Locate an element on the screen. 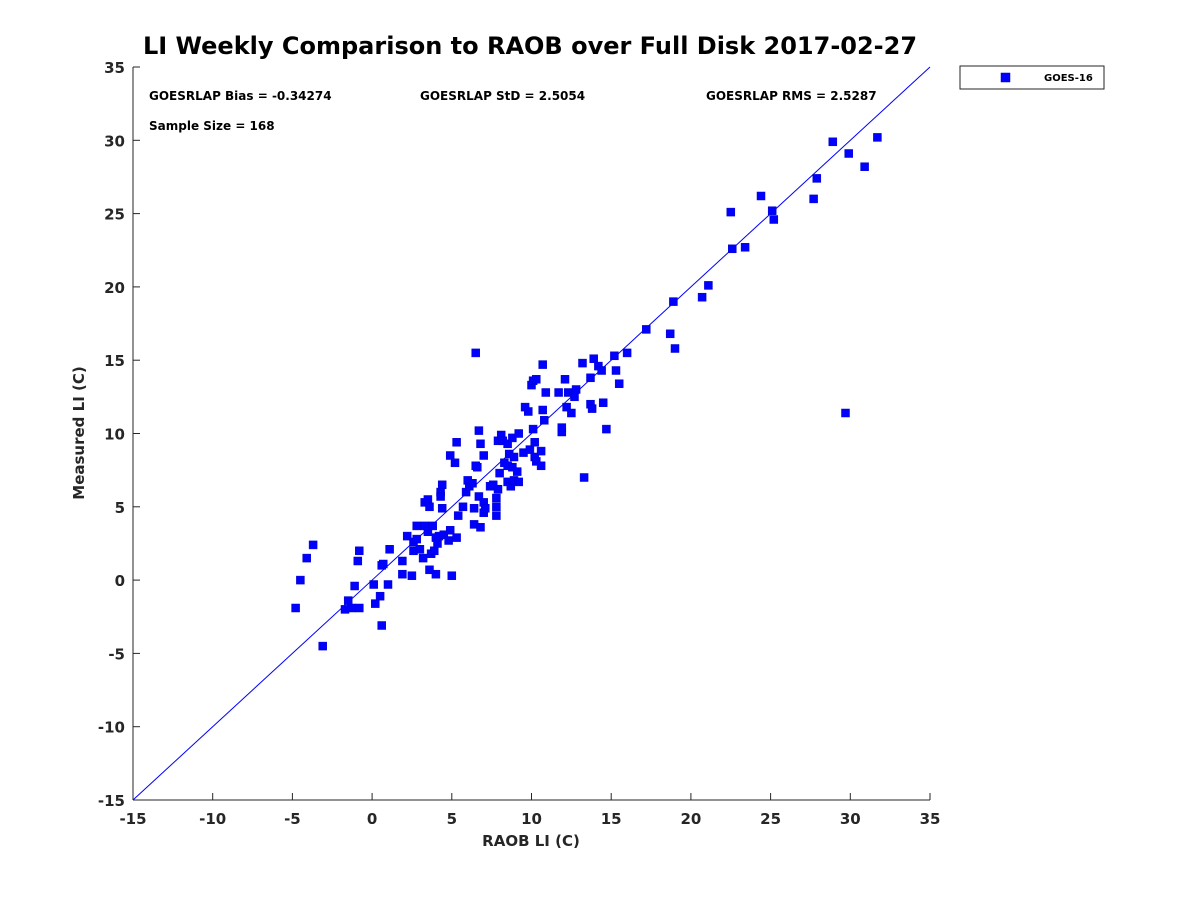  y-tick-label: 15 is located at coordinates (114, 361).